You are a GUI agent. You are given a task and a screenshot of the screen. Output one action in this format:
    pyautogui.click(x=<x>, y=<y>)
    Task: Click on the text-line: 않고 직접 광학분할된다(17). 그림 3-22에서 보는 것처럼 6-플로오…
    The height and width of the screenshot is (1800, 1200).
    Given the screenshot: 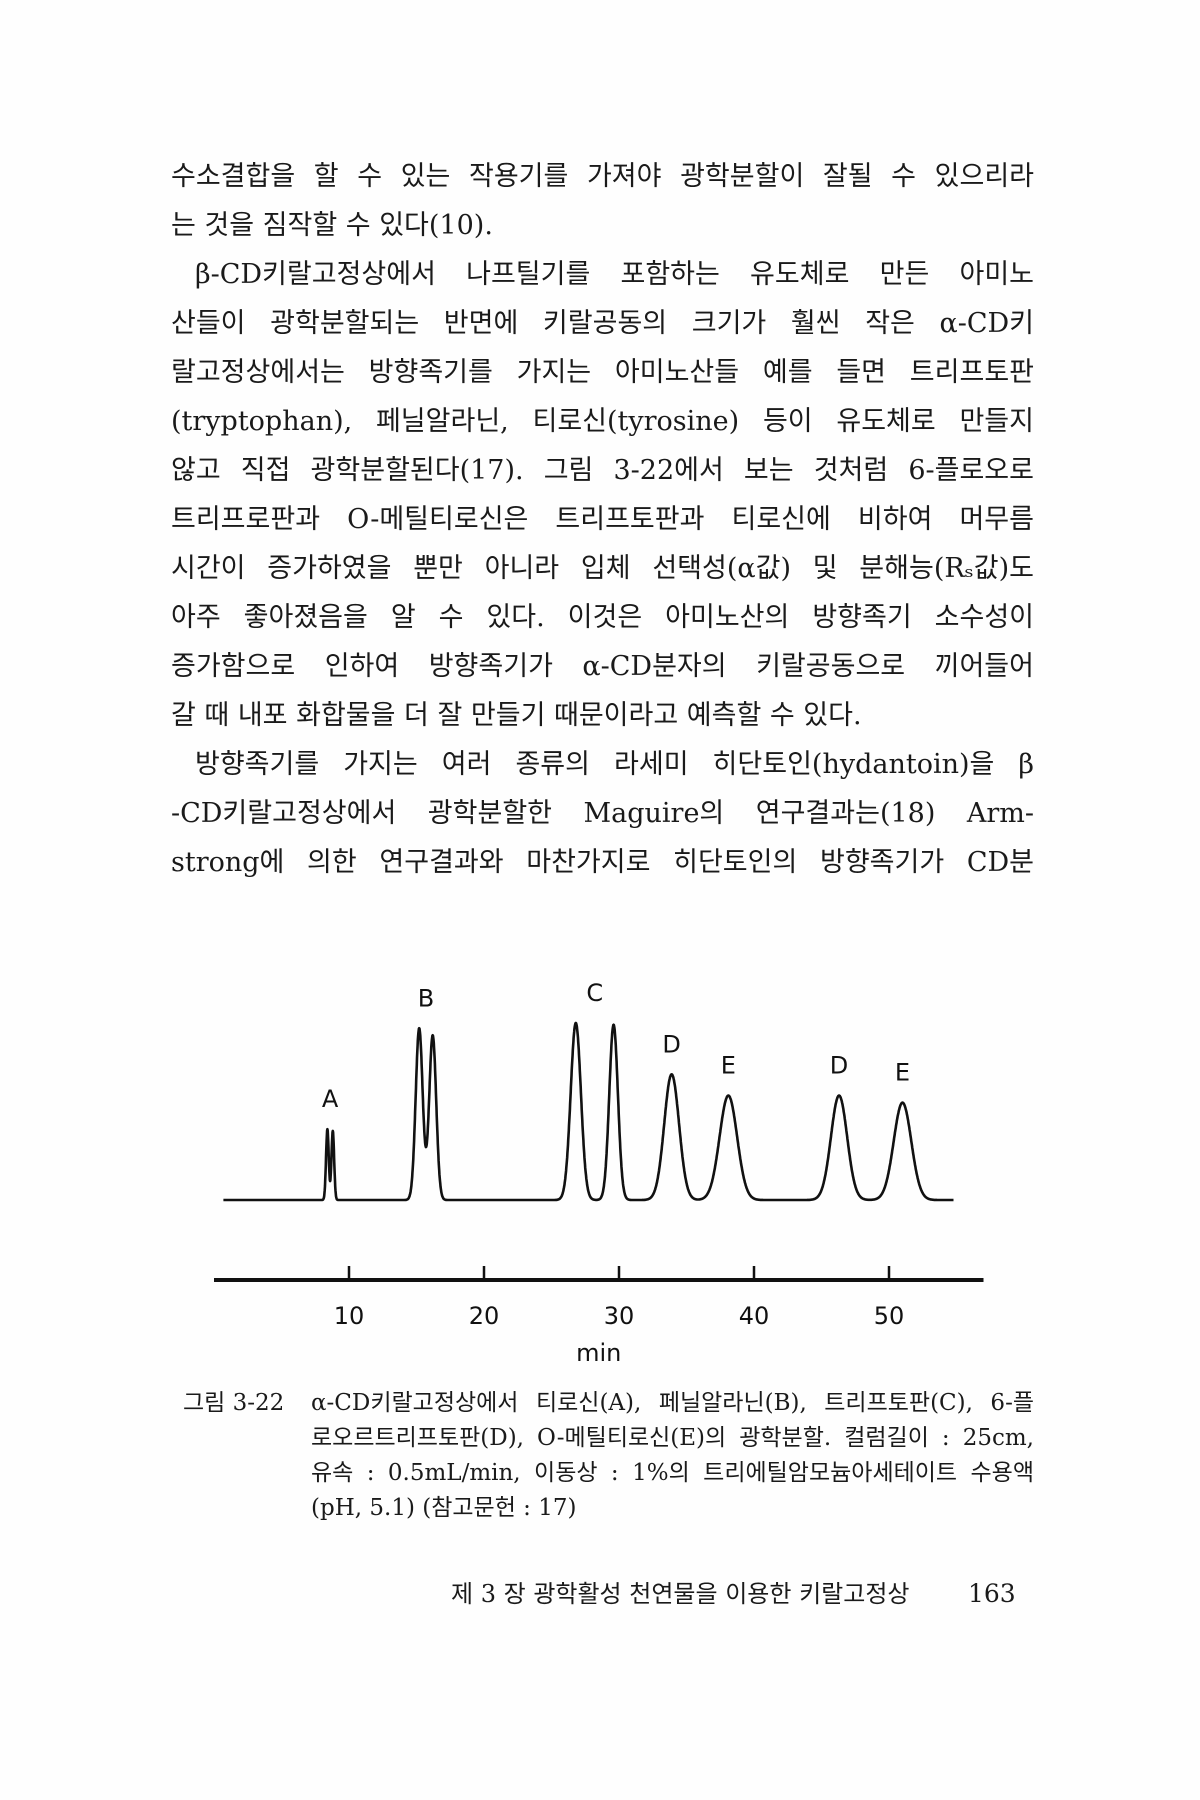 What is the action you would take?
    pyautogui.click(x=602, y=470)
    